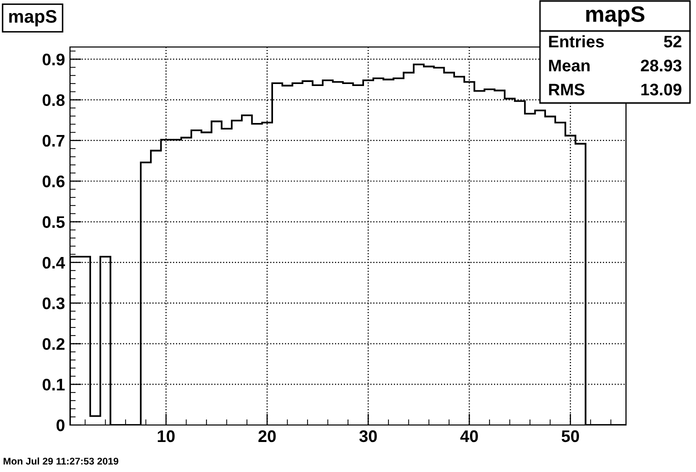 The height and width of the screenshot is (472, 696). Describe the element at coordinates (60, 425) in the screenshot. I see `y-tick-label: 0` at that location.